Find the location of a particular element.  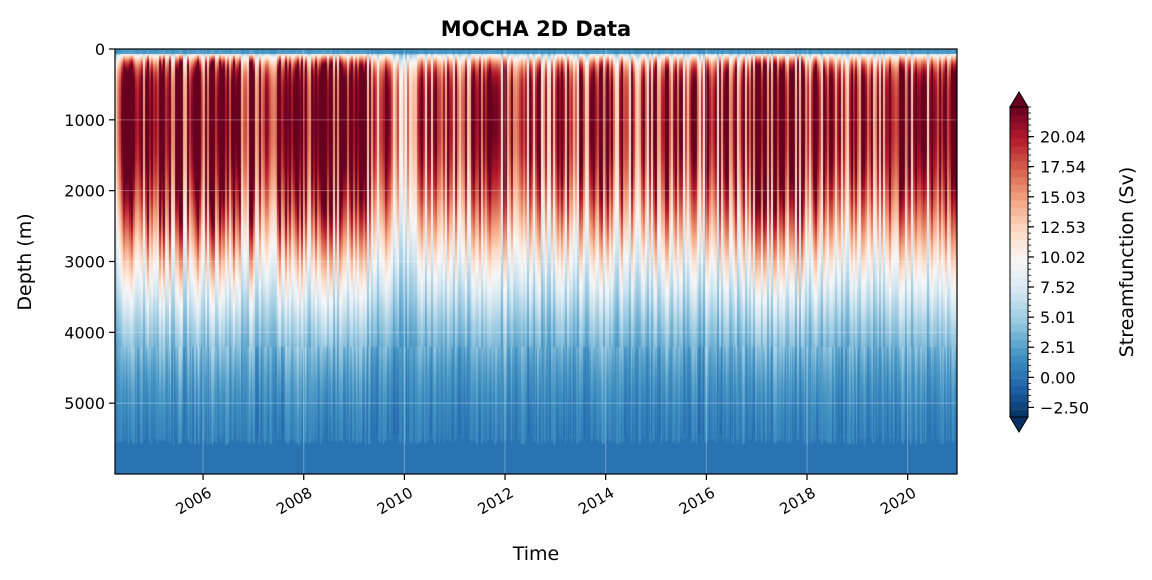

x-tick-label: 2006 is located at coordinates (194, 501).